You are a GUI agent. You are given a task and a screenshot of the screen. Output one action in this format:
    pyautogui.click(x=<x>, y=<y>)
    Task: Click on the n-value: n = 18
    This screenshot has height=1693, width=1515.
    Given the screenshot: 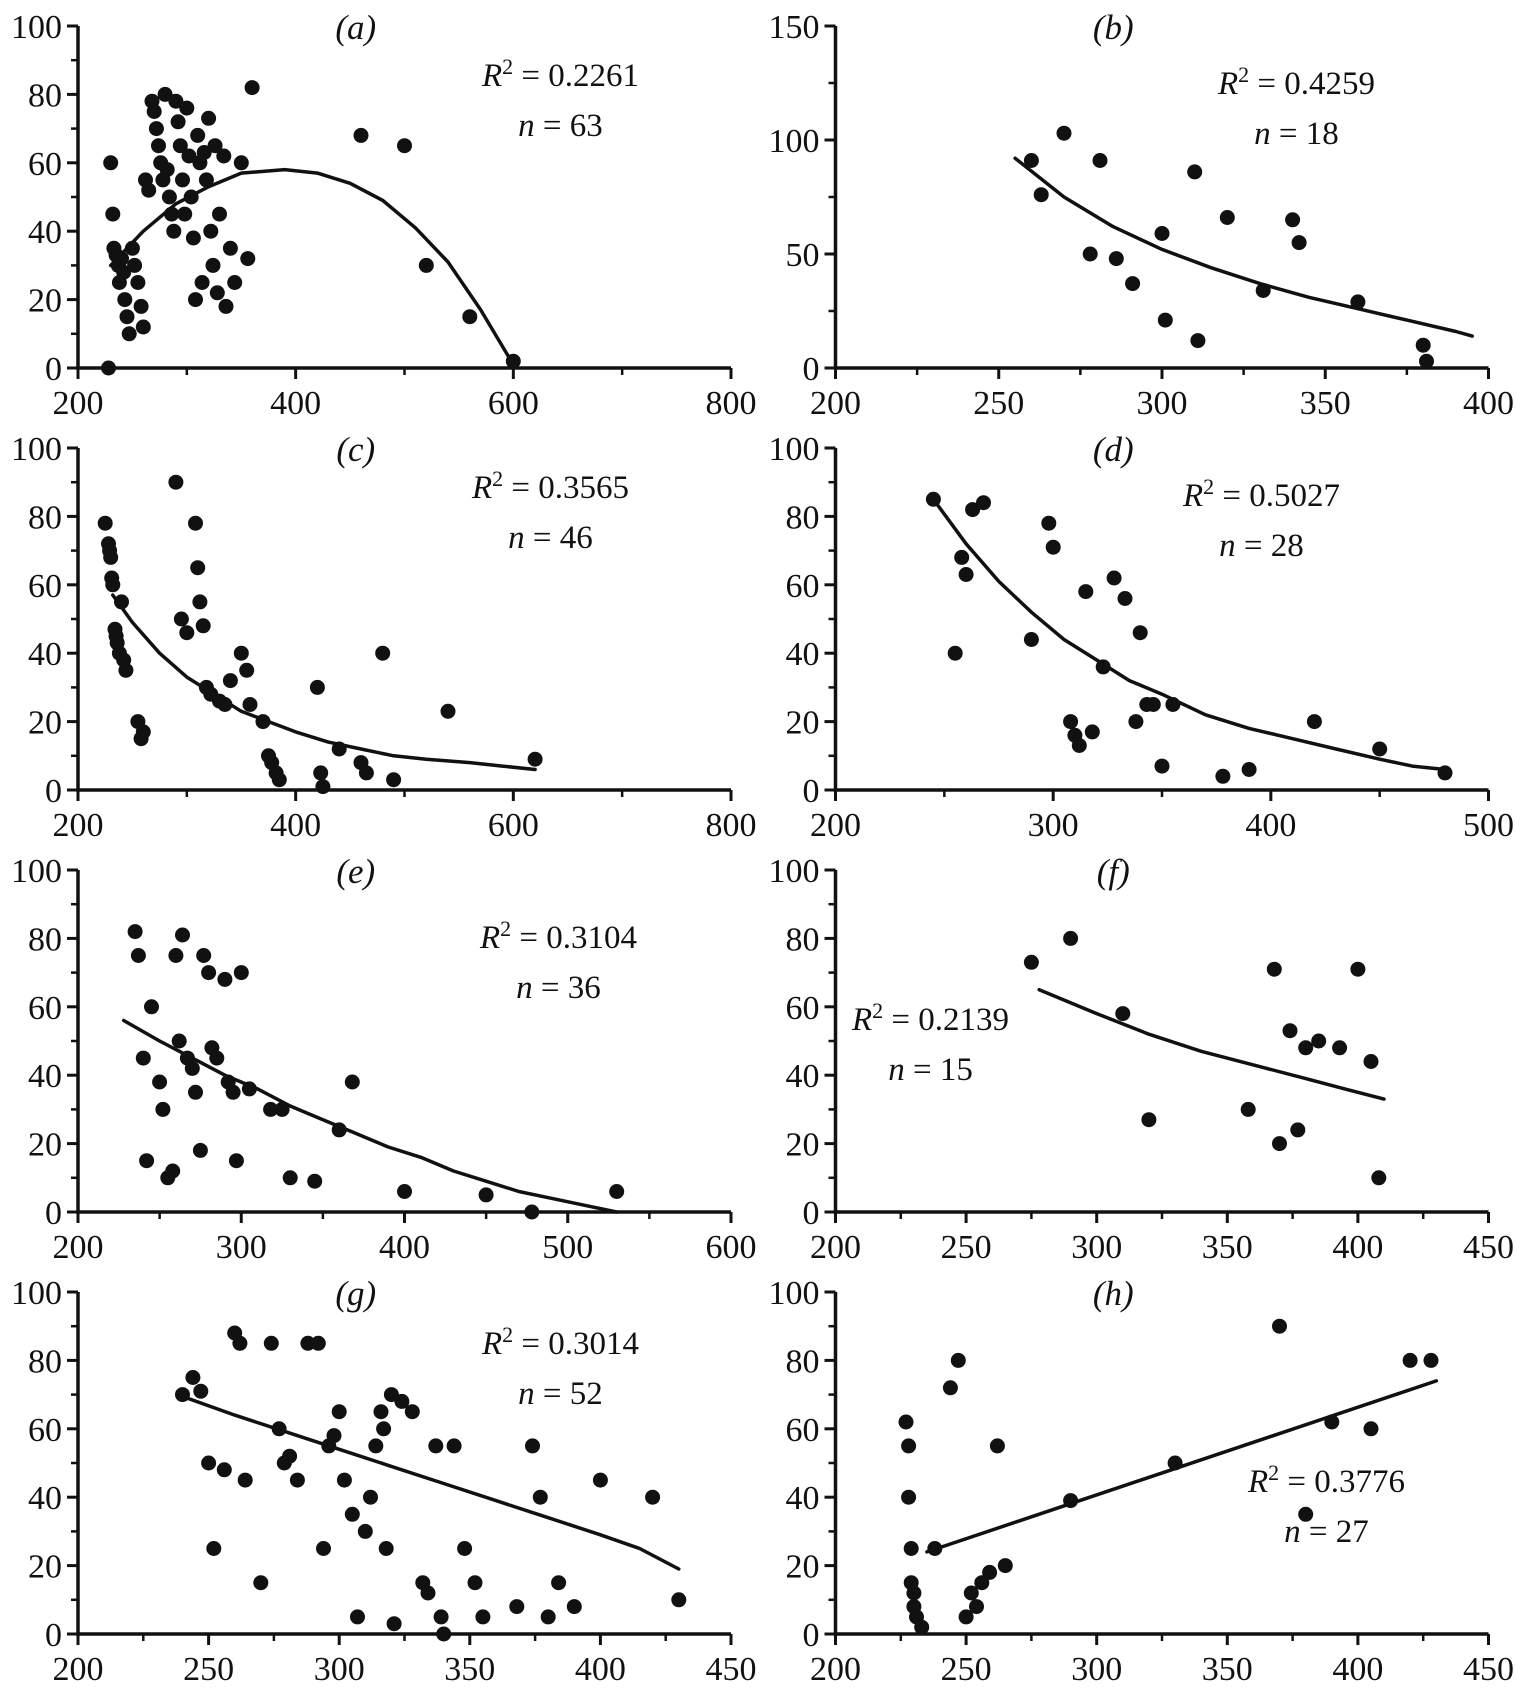 What is the action you would take?
    pyautogui.click(x=1296, y=133)
    